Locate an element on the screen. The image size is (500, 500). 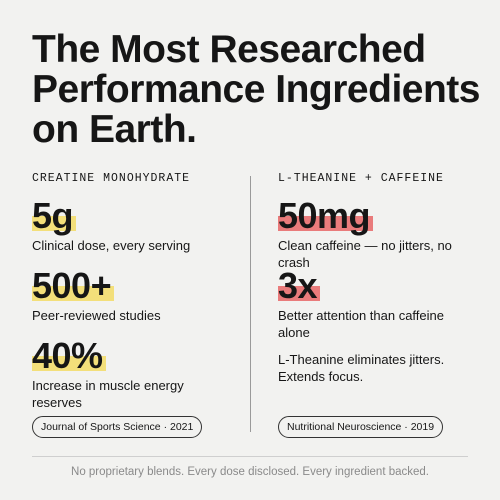
divider is located at coordinates (250, 304).